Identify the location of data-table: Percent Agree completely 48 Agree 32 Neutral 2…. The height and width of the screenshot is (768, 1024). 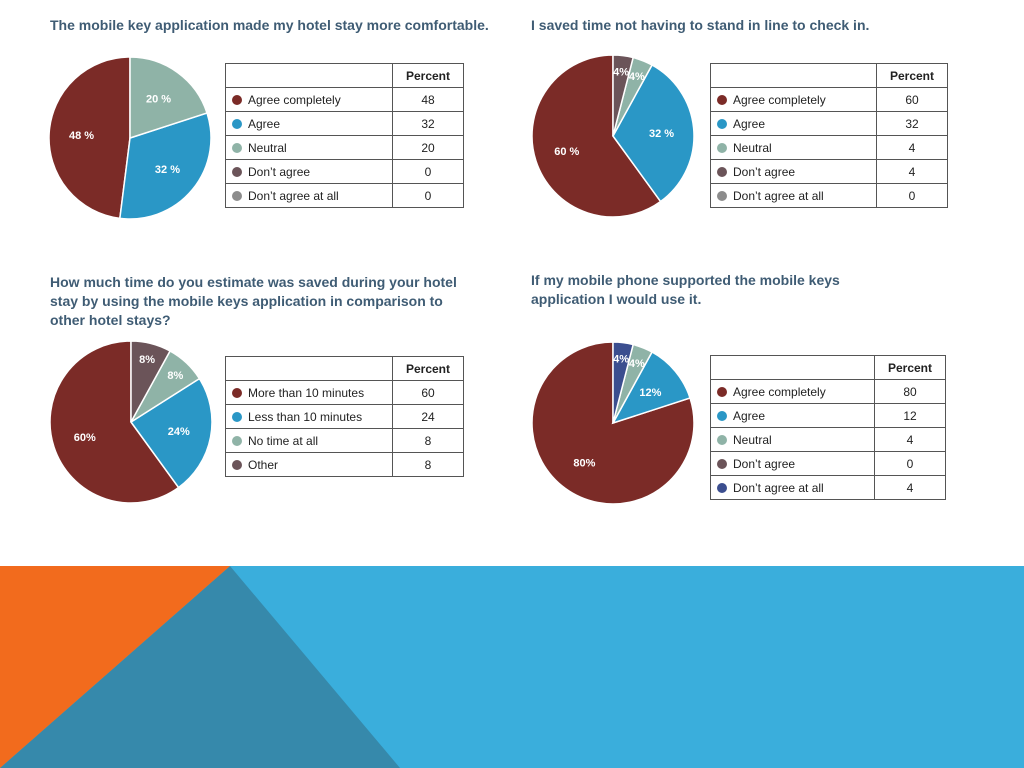
(344, 135).